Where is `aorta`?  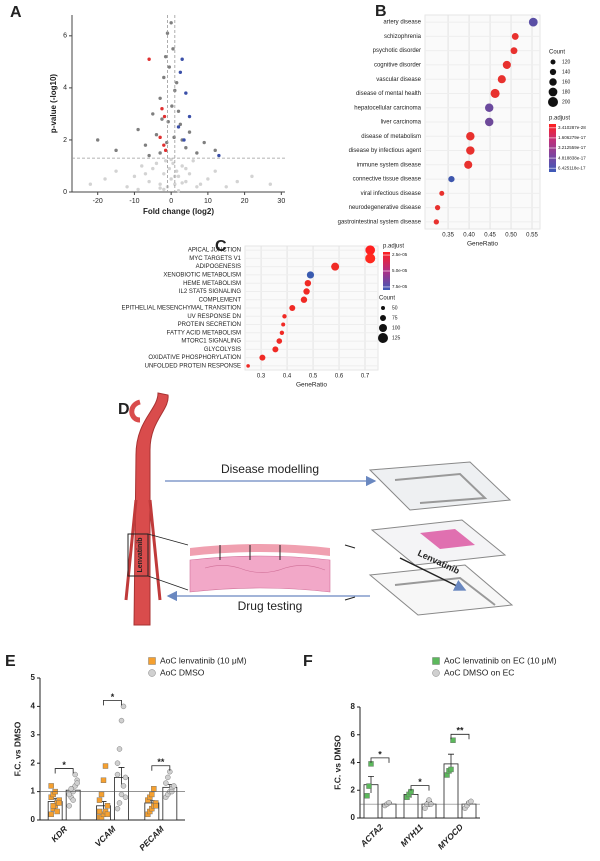
aorta is located at coordinates (151, 509).